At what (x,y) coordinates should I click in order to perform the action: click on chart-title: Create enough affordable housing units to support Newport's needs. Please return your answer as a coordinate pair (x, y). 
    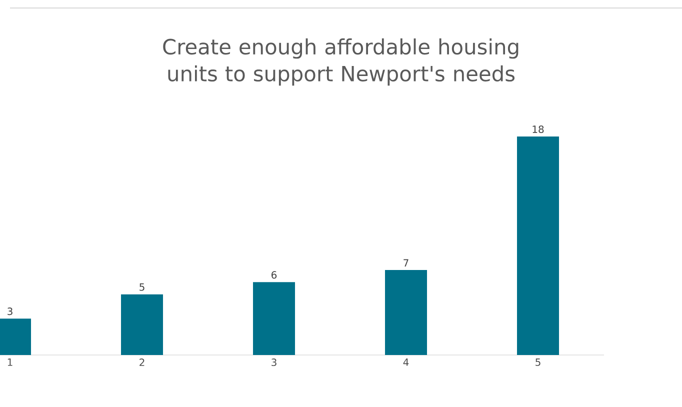
    Looking at the image, I should click on (340, 62).